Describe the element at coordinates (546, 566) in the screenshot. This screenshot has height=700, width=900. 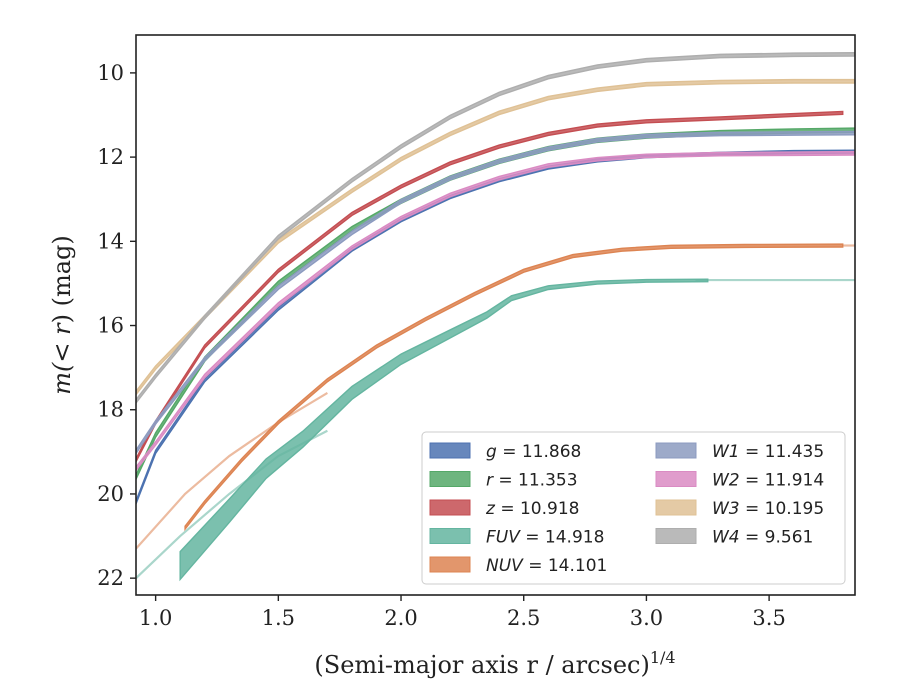
I see `legend-label-nuv: NUV = 14.101` at that location.